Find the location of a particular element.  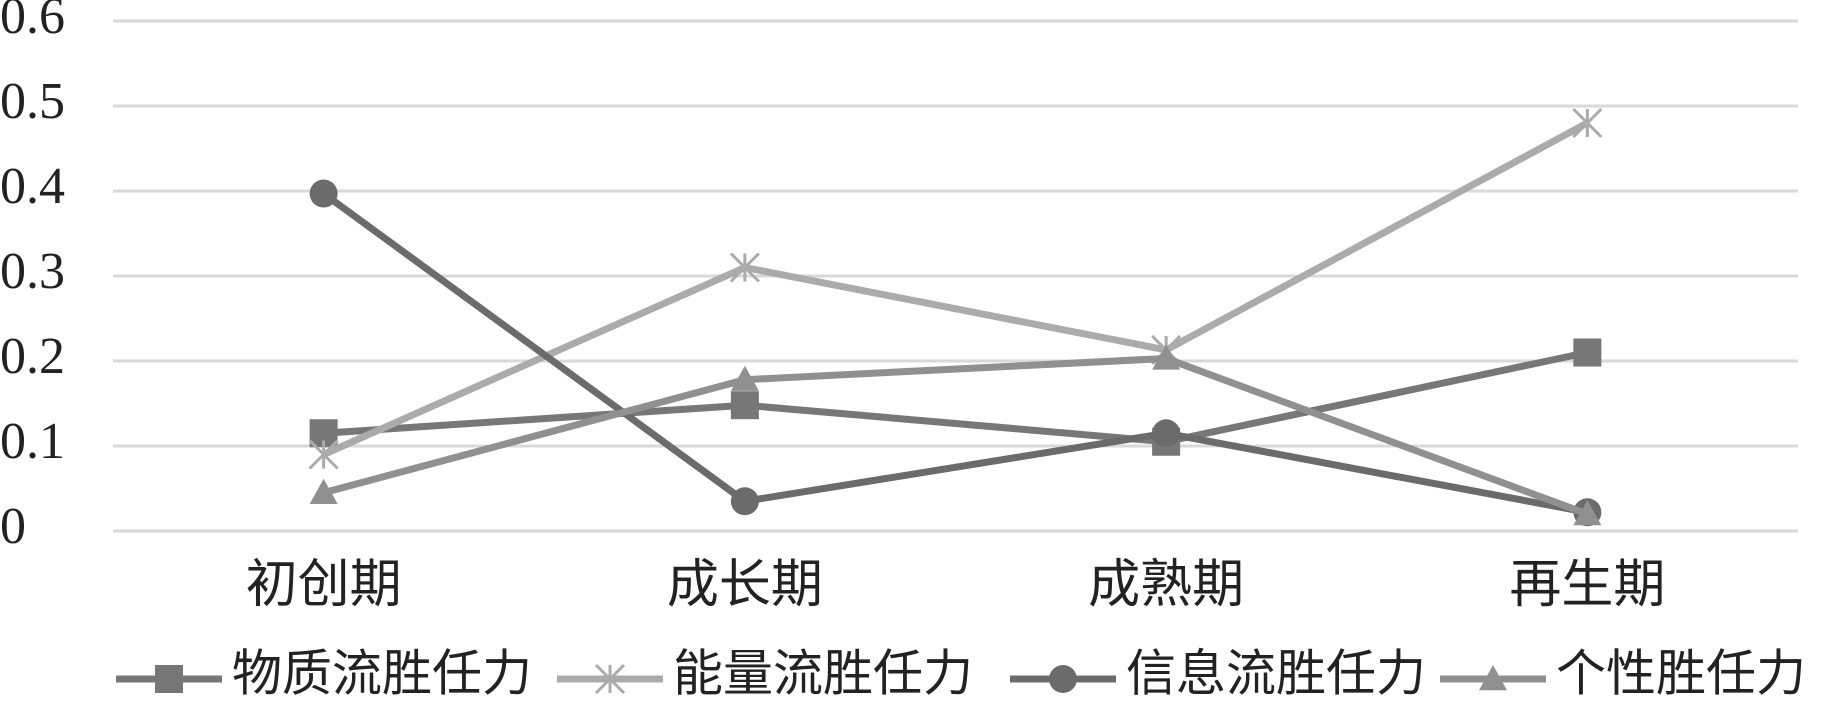

y-tick-label: 0.2 is located at coordinates (32, 356).